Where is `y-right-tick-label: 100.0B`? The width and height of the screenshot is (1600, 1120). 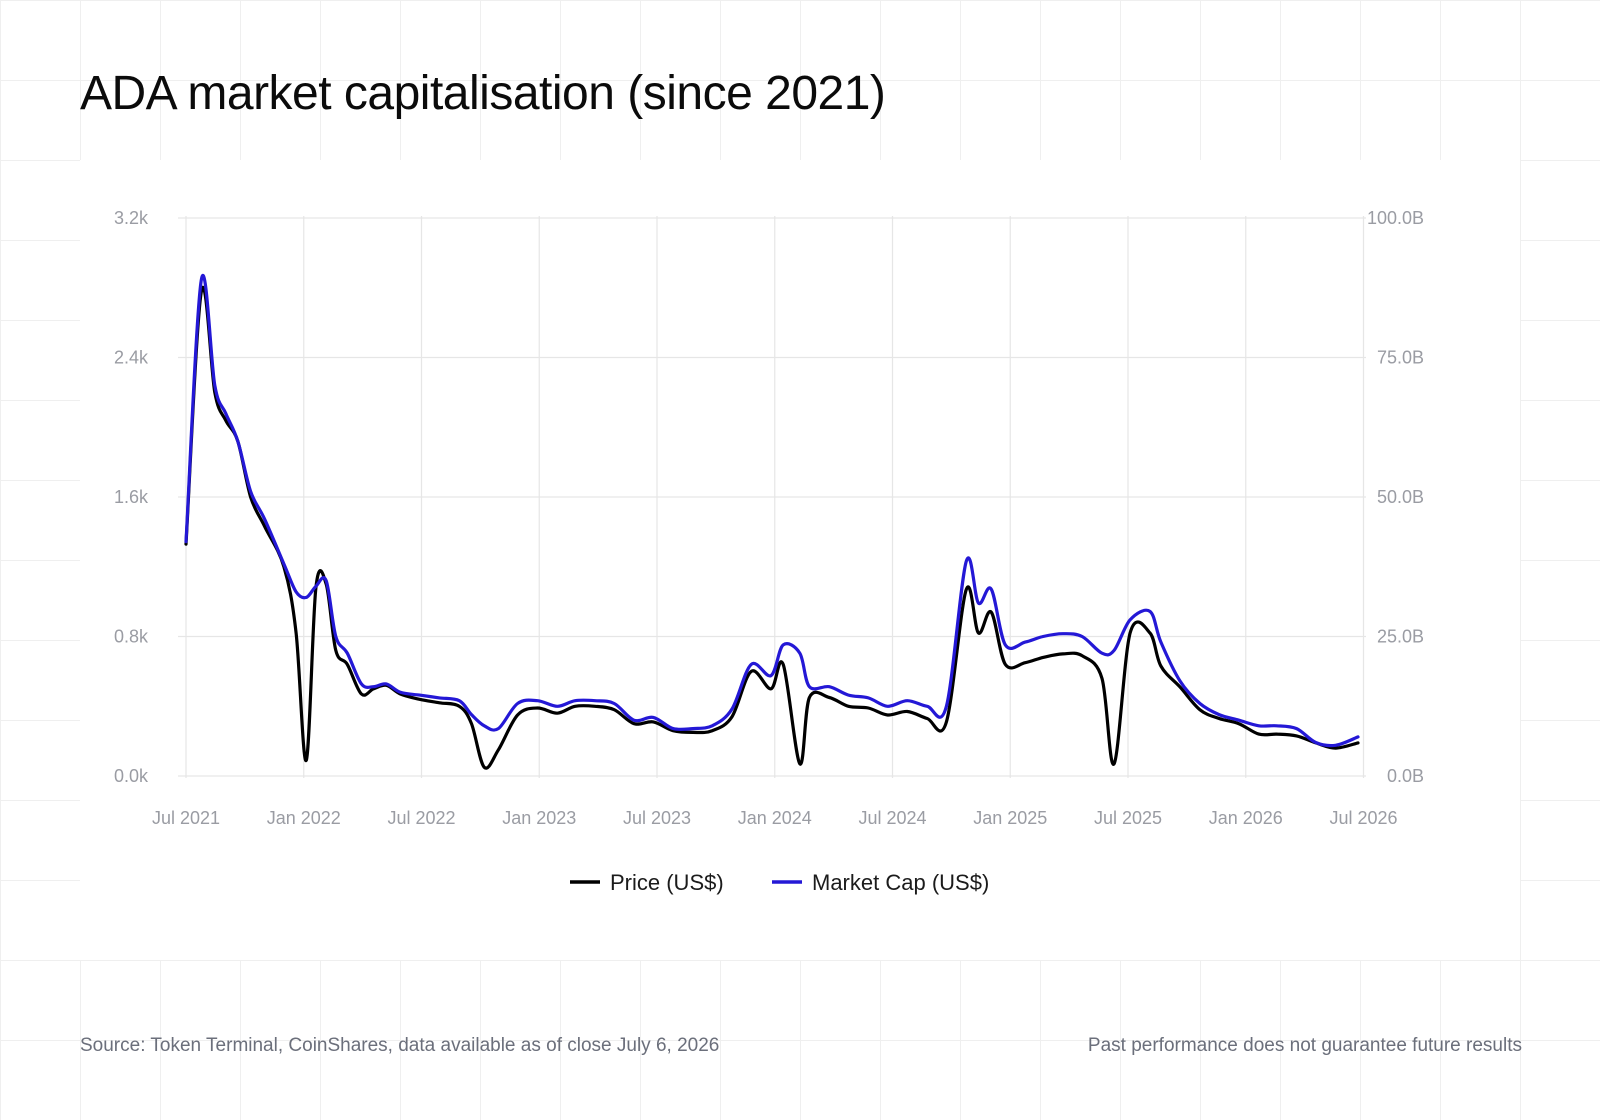
y-right-tick-label: 100.0B is located at coordinates (1395, 218).